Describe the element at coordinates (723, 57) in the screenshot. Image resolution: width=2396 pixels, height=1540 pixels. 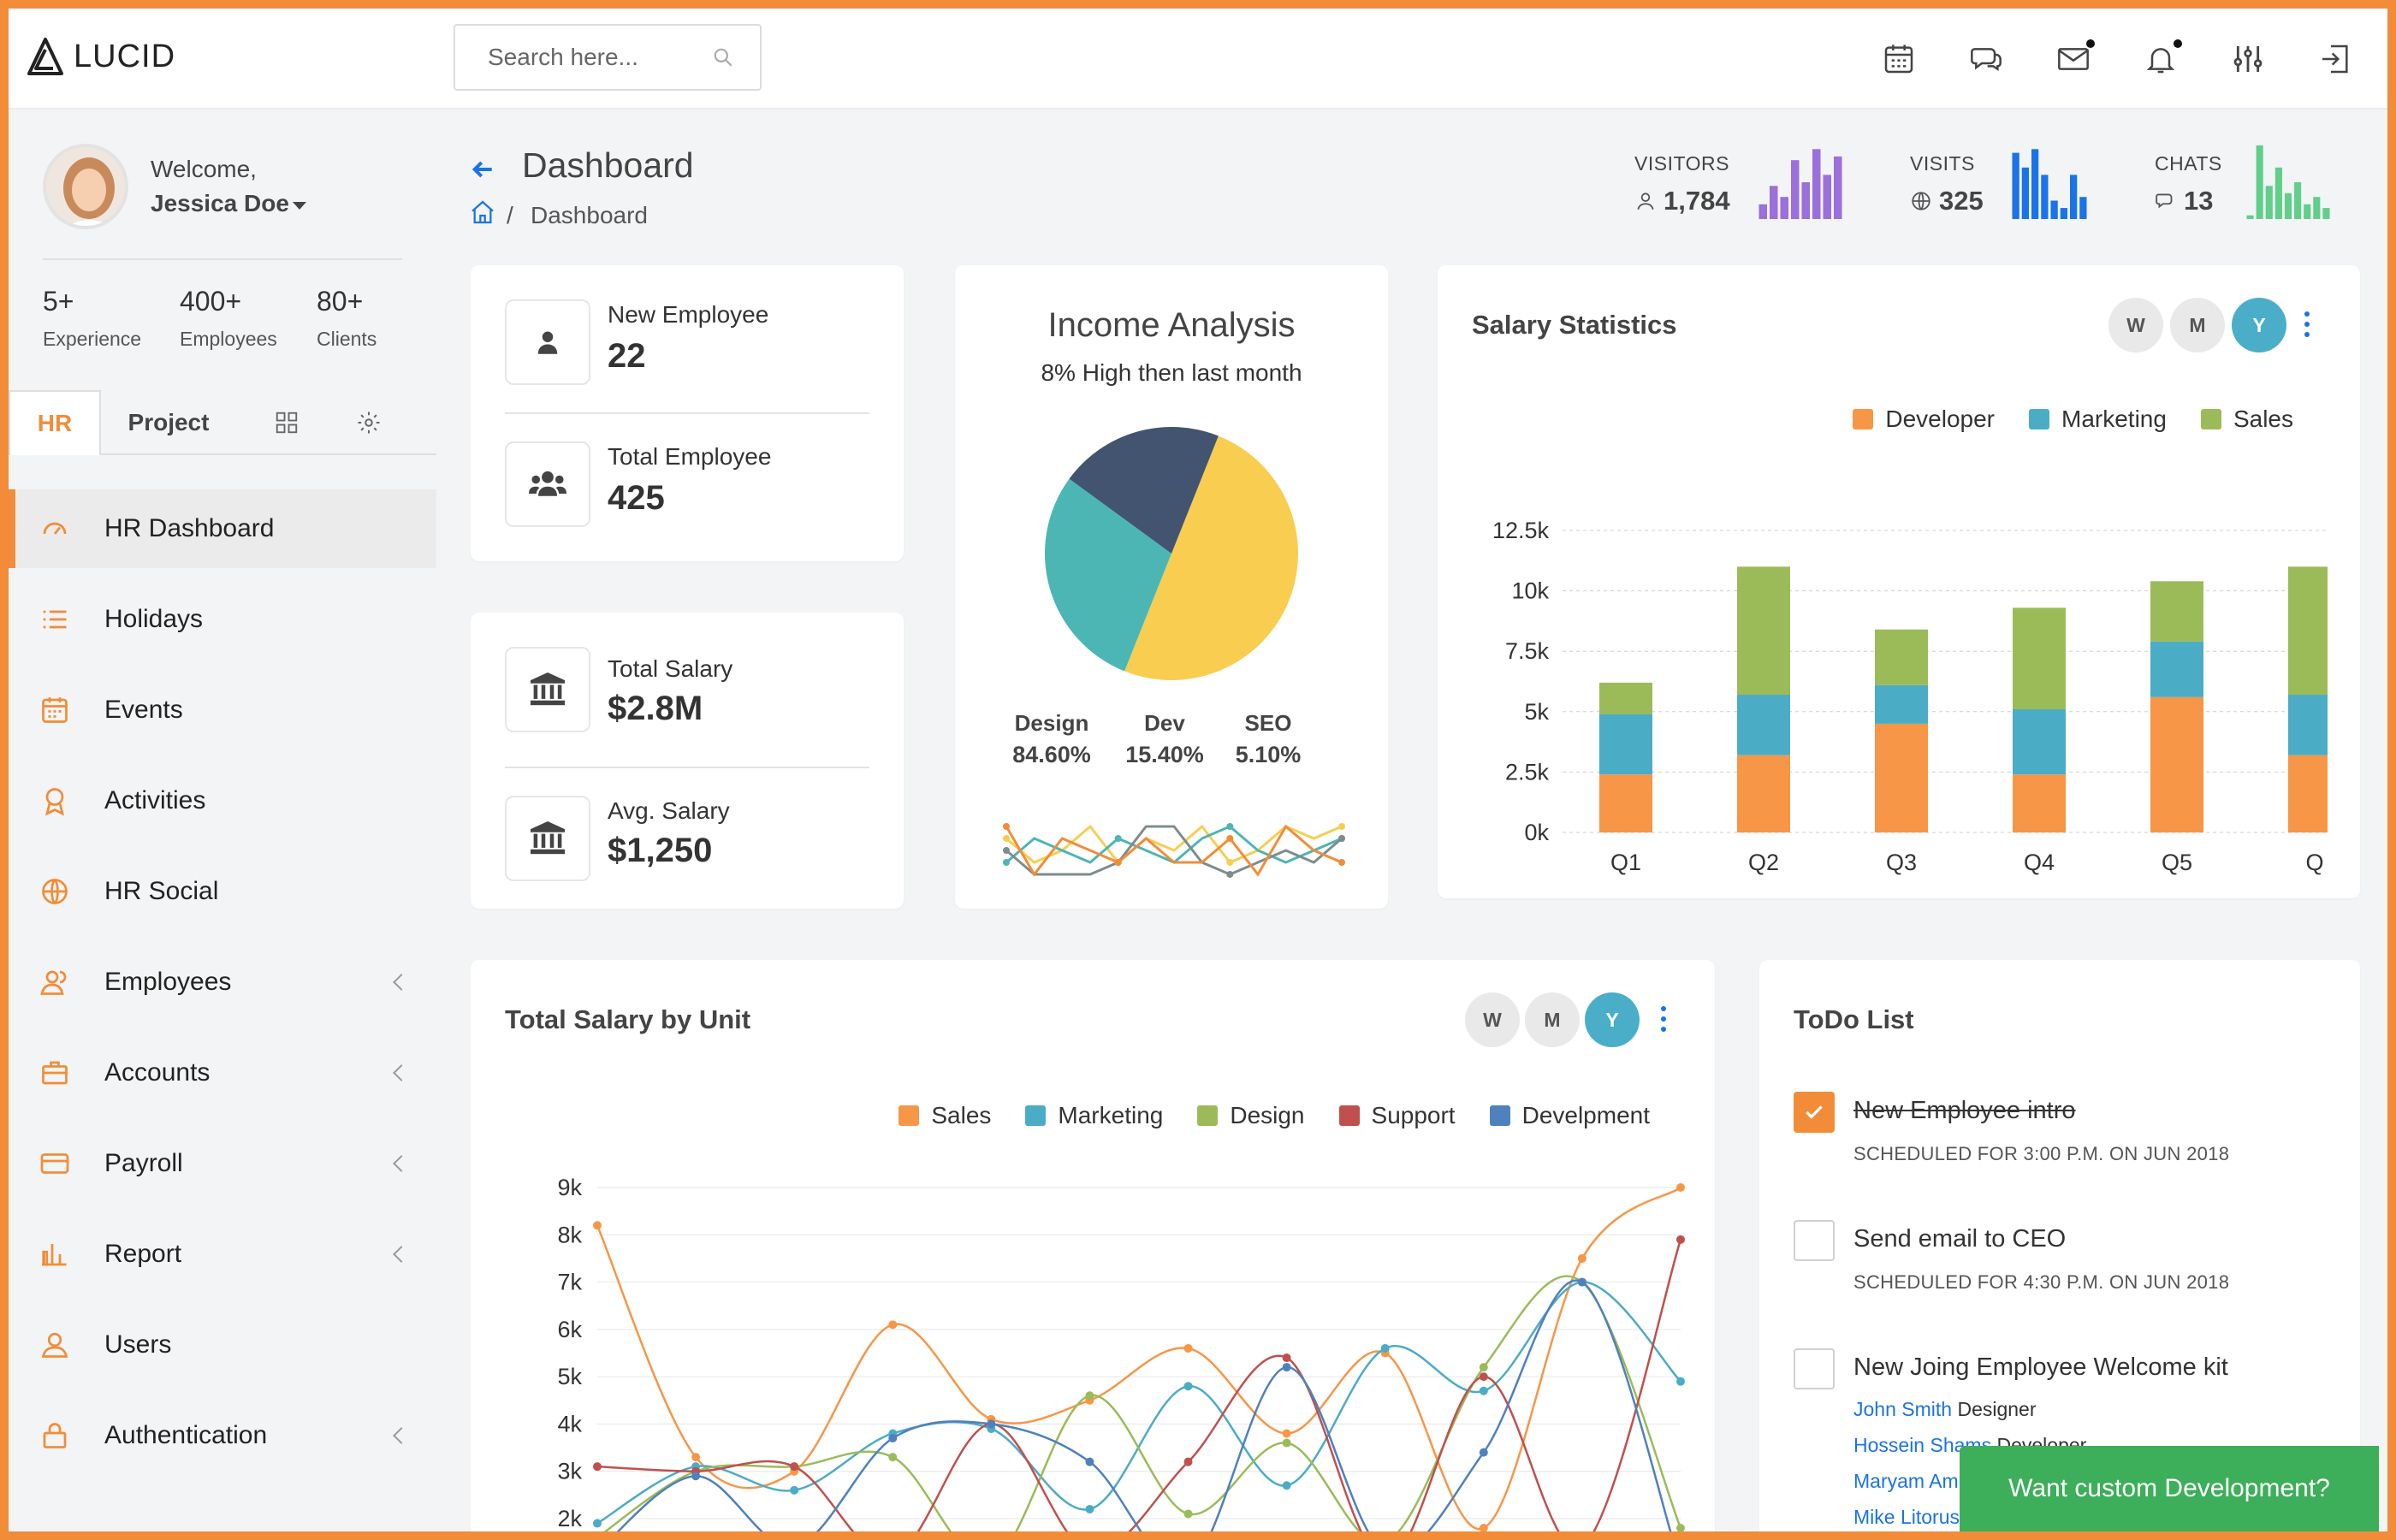
I see `search-icon` at that location.